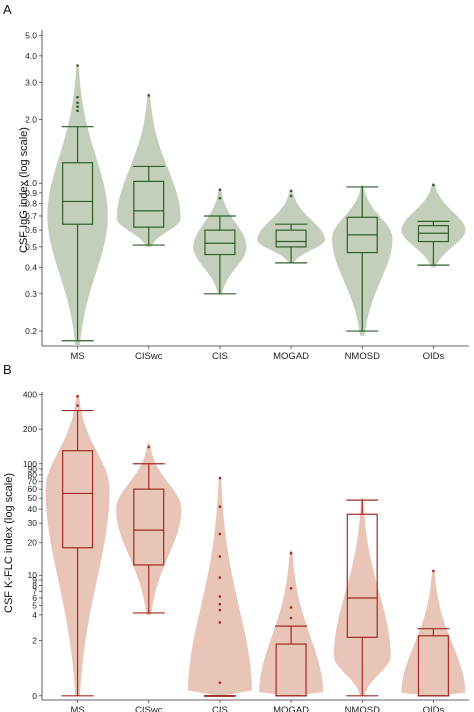  What do you see at coordinates (257, 706) in the screenshot?
I see `panel-b-x-ticks: MS CISwc CIS MOGAD NMOSD OIDs` at bounding box center [257, 706].